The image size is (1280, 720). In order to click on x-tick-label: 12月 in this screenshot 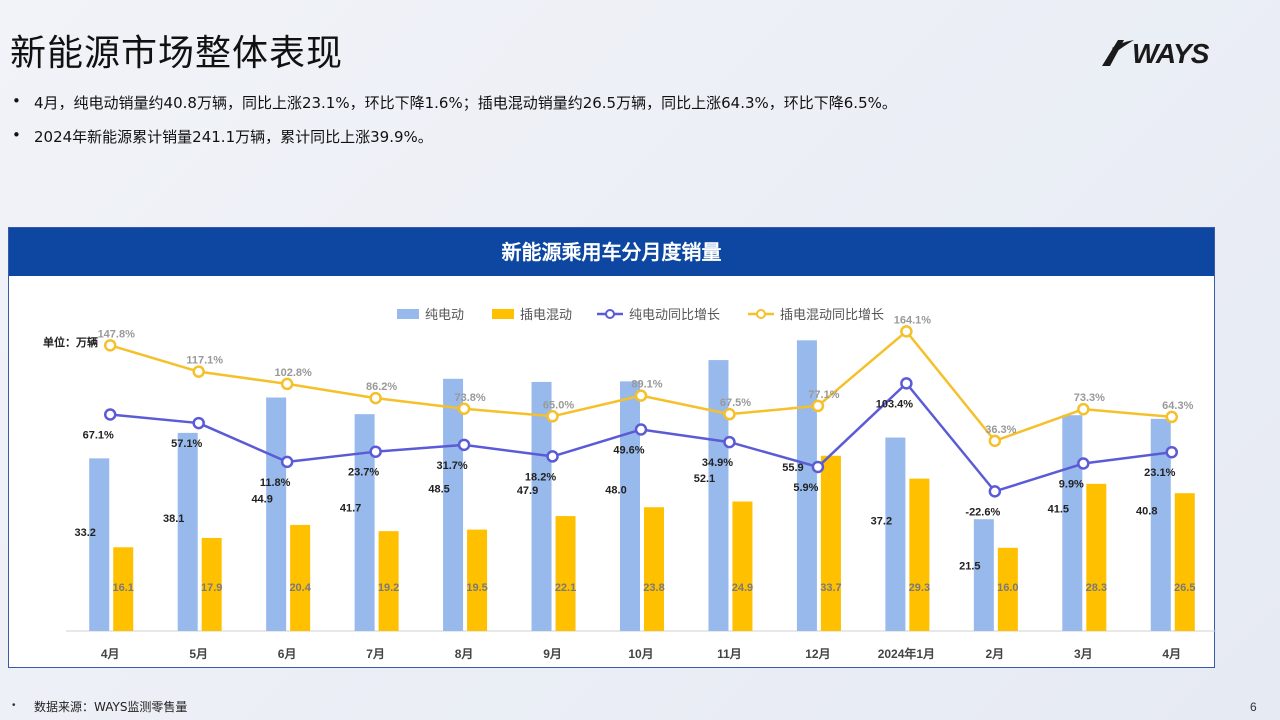, I will do `click(817, 654)`.